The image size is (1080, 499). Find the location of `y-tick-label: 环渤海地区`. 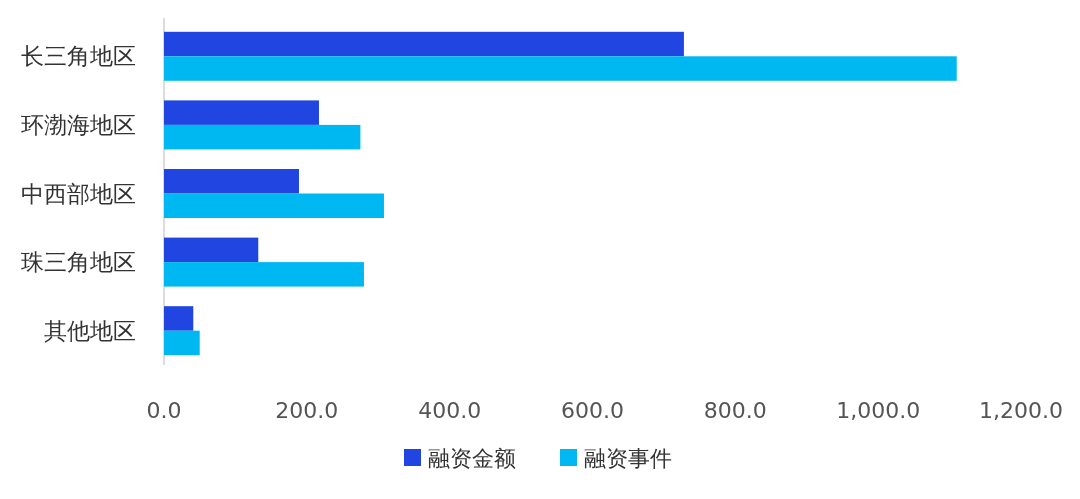

y-tick-label: 环渤海地区 is located at coordinates (78, 124).